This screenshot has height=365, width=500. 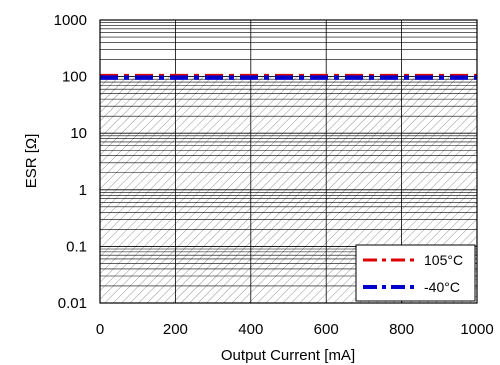 What do you see at coordinates (175, 329) in the screenshot?
I see `x-tick-label: 200` at bounding box center [175, 329].